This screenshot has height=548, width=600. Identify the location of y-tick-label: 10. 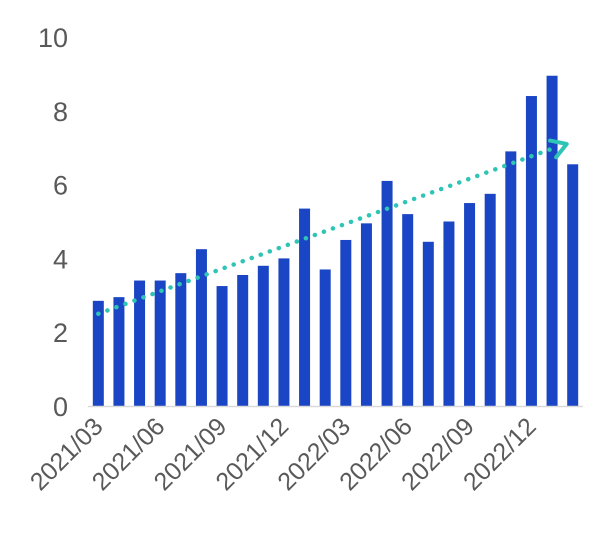
(53, 38).